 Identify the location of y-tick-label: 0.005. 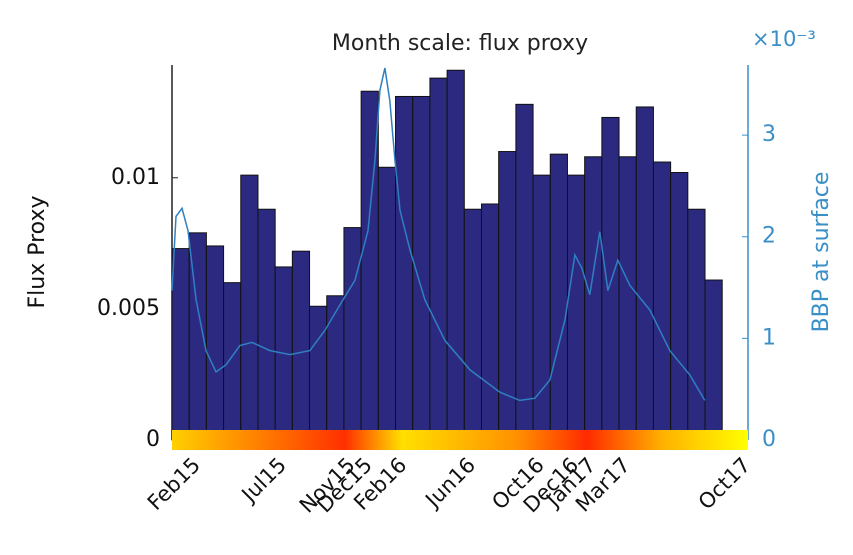
(128, 308).